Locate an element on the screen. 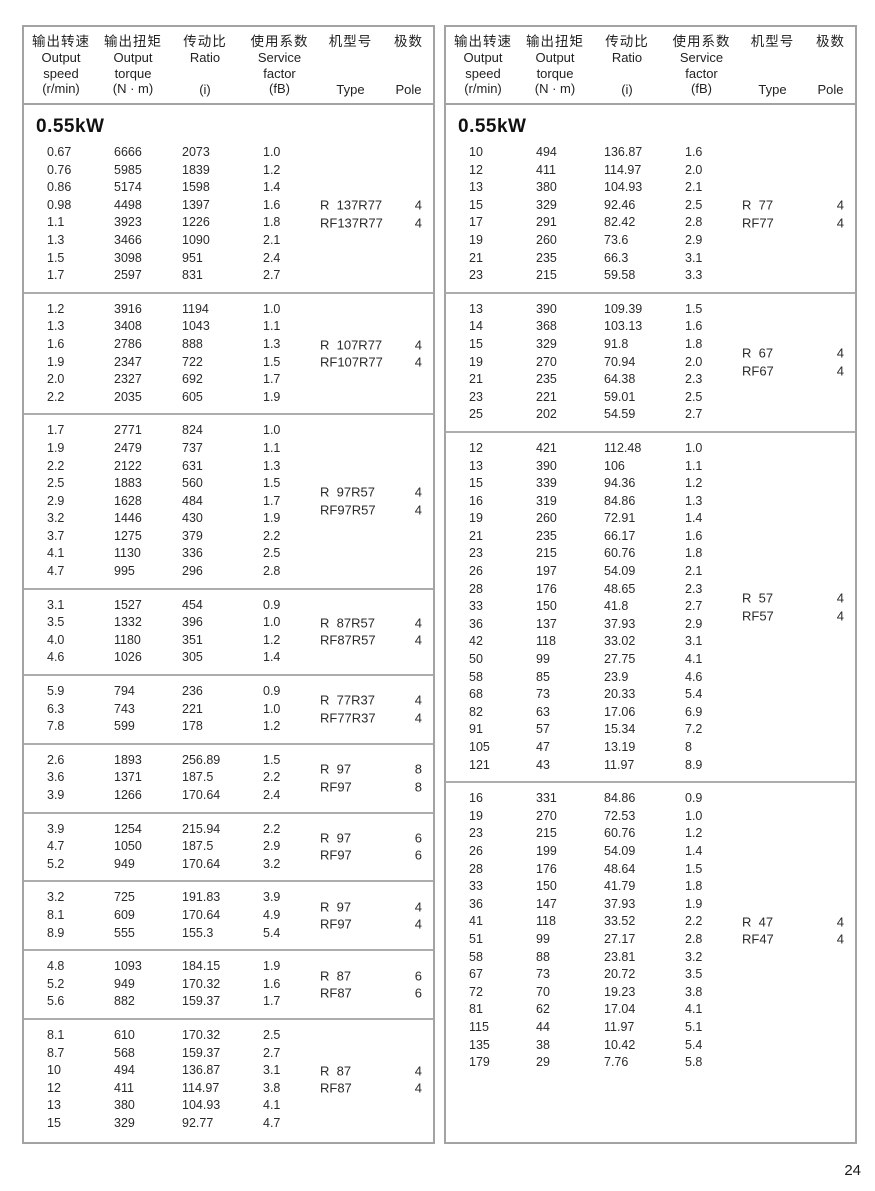 The image size is (875, 1191). table-row: 135 38 10.42 5.4 is located at coordinates (650, 1046).